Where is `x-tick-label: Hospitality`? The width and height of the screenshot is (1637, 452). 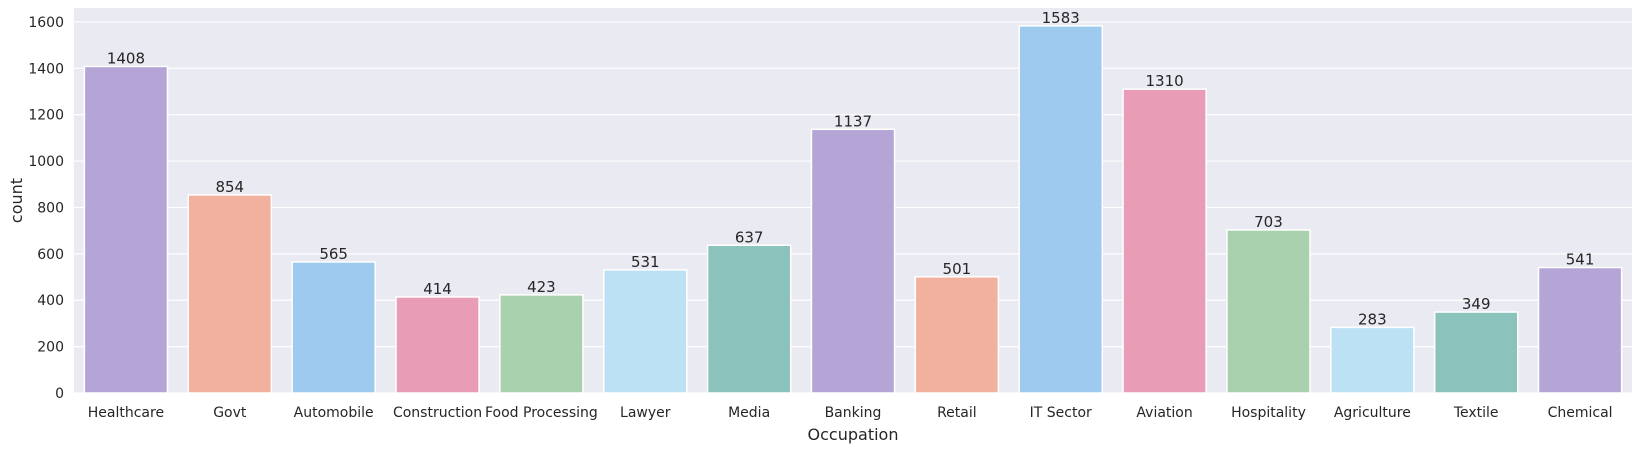 x-tick-label: Hospitality is located at coordinates (1268, 413).